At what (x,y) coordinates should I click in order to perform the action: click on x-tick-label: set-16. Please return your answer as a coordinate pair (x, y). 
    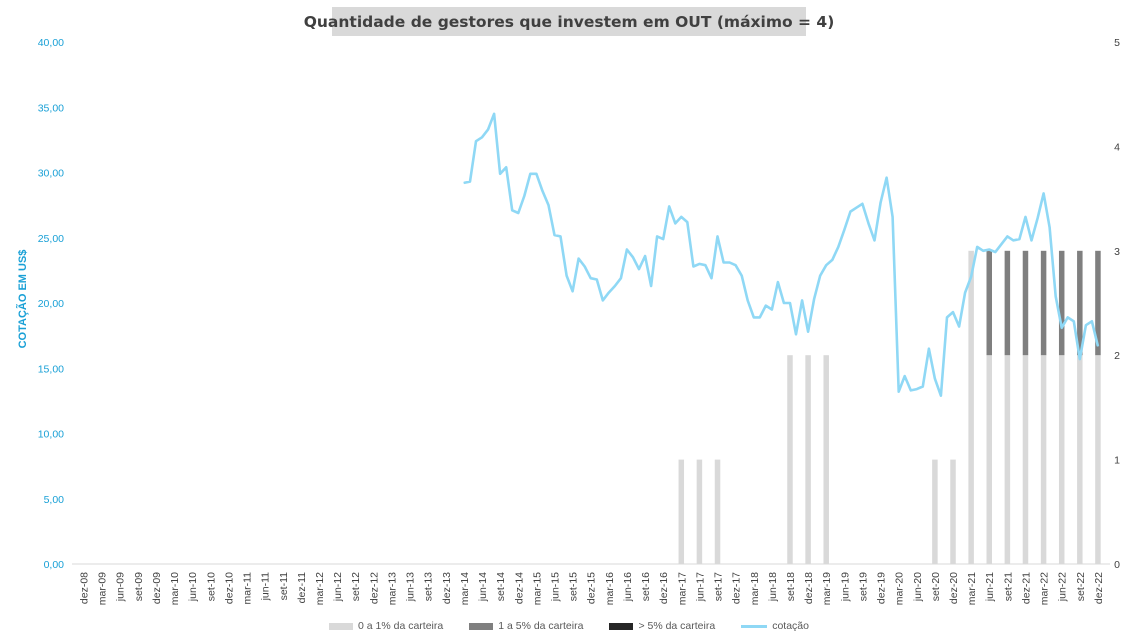
    Looking at the image, I should click on (646, 586).